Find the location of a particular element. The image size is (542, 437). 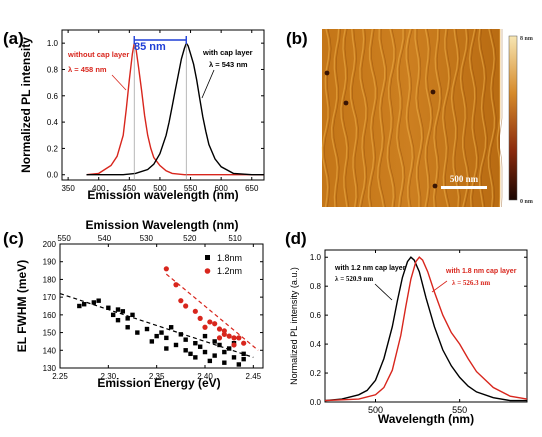

top-tick-label: 520 is located at coordinates (190, 238).